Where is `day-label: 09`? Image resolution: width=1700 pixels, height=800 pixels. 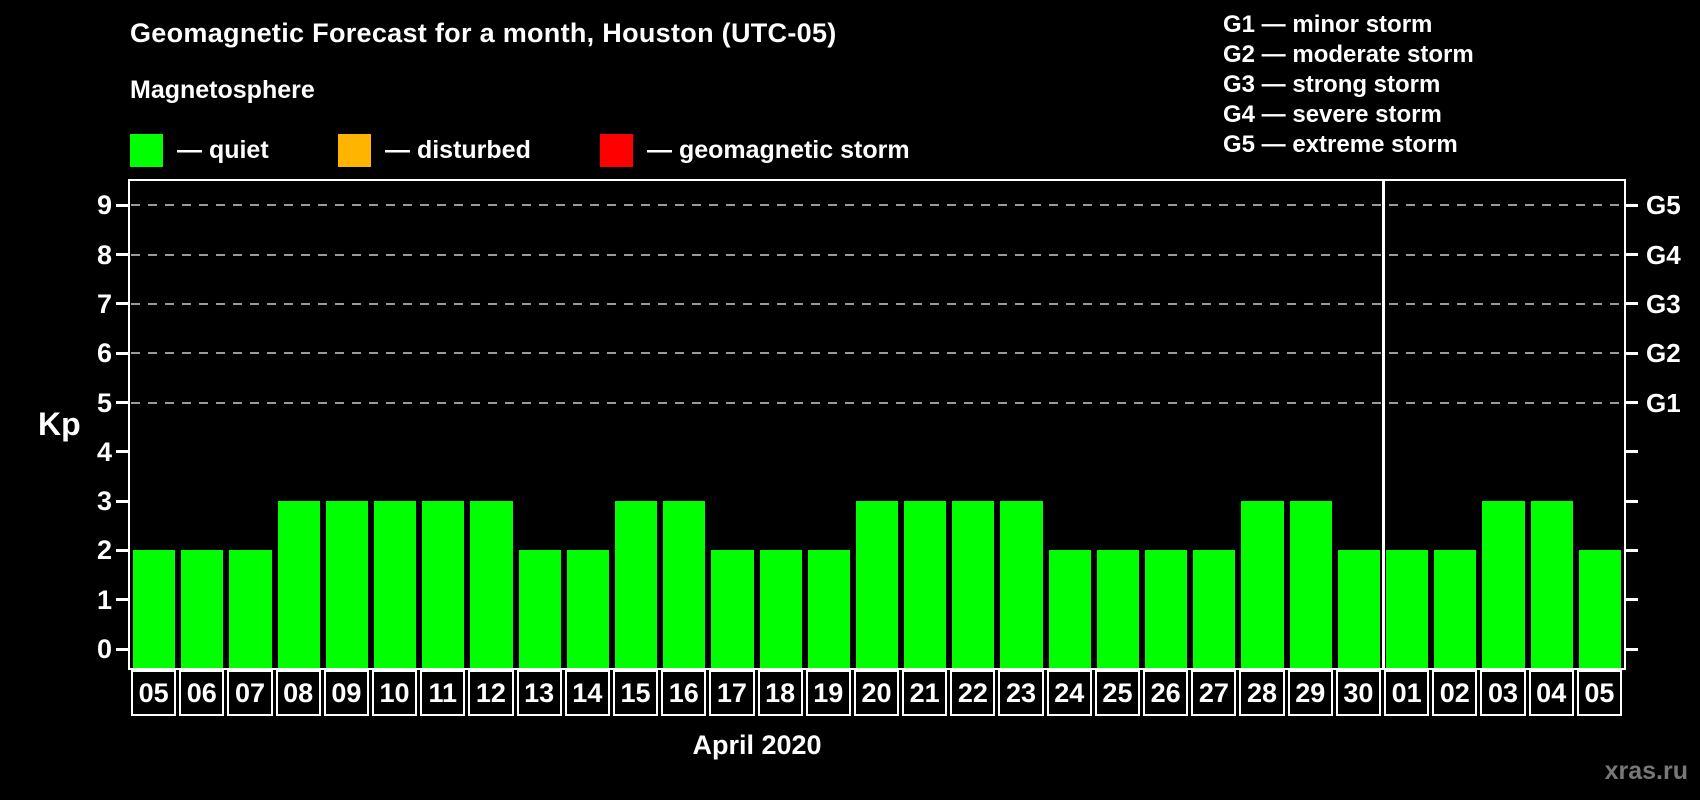
day-label: 09 is located at coordinates (346, 693).